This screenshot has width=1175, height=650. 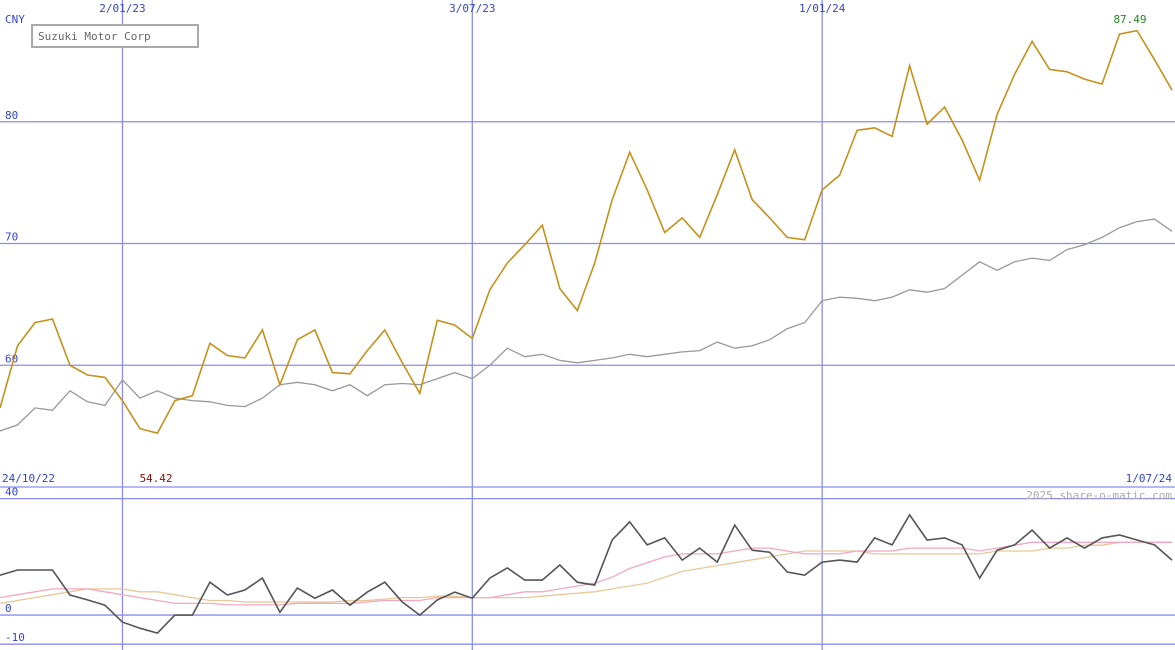 I want to click on x-tick-label: 1/01/24, so click(x=822, y=8).